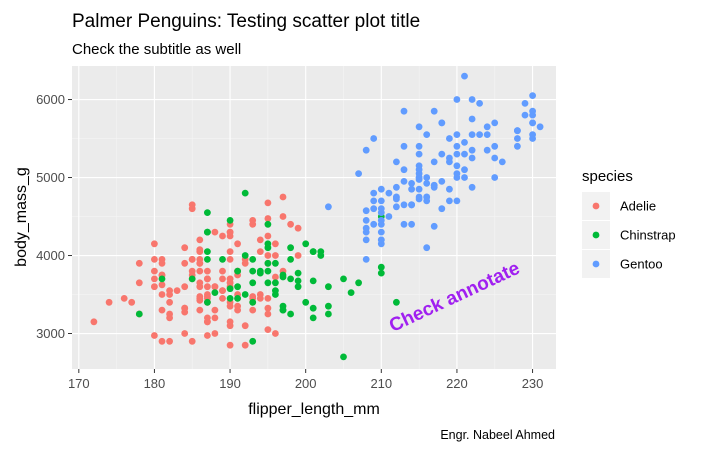 The image size is (702, 451). What do you see at coordinates (156, 49) in the screenshot?
I see `chart-subtitle: Check the subtitle as well` at bounding box center [156, 49].